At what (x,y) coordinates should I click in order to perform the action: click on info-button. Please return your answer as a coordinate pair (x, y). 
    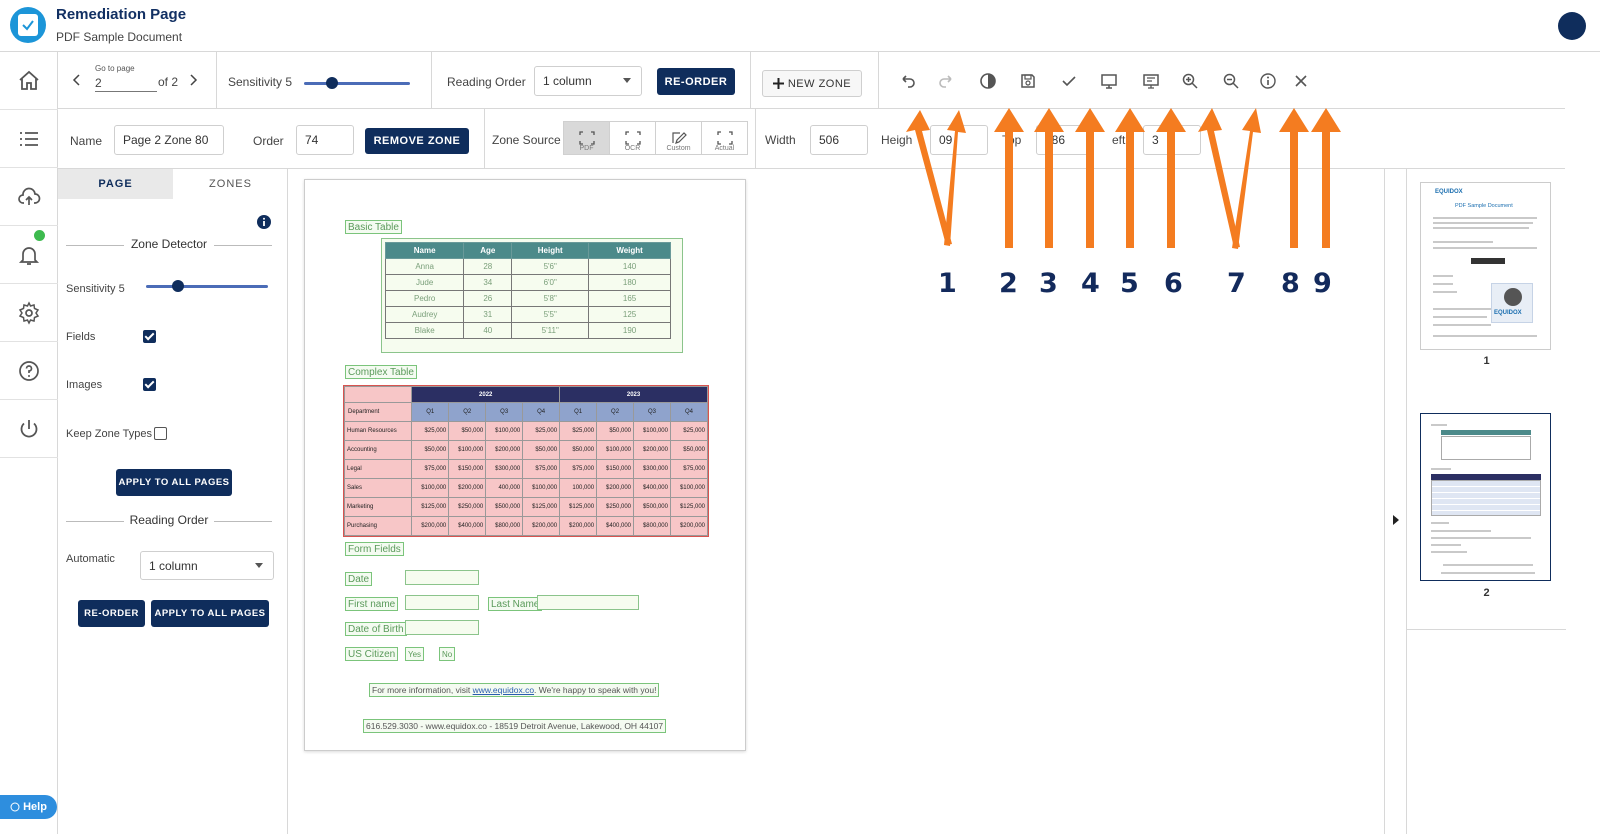
    Looking at the image, I should click on (1268, 81).